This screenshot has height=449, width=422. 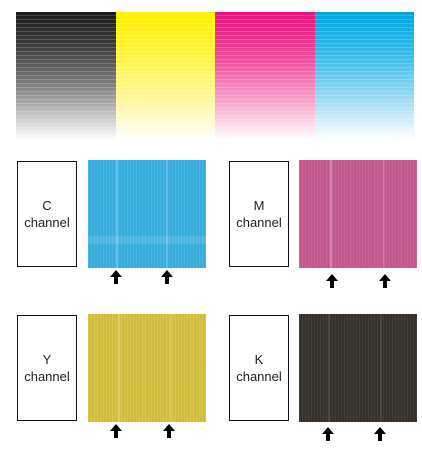 I want to click on m-channel-label-box: M channel, so click(x=259, y=214).